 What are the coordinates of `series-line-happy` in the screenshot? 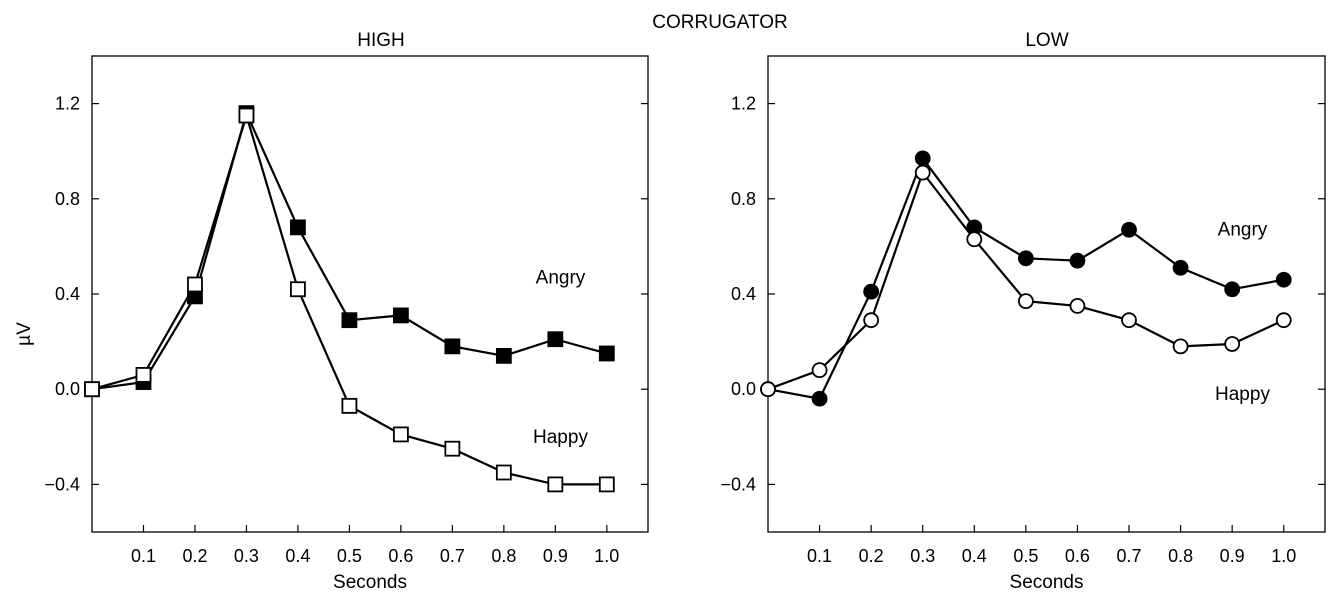 It's located at (1026, 280).